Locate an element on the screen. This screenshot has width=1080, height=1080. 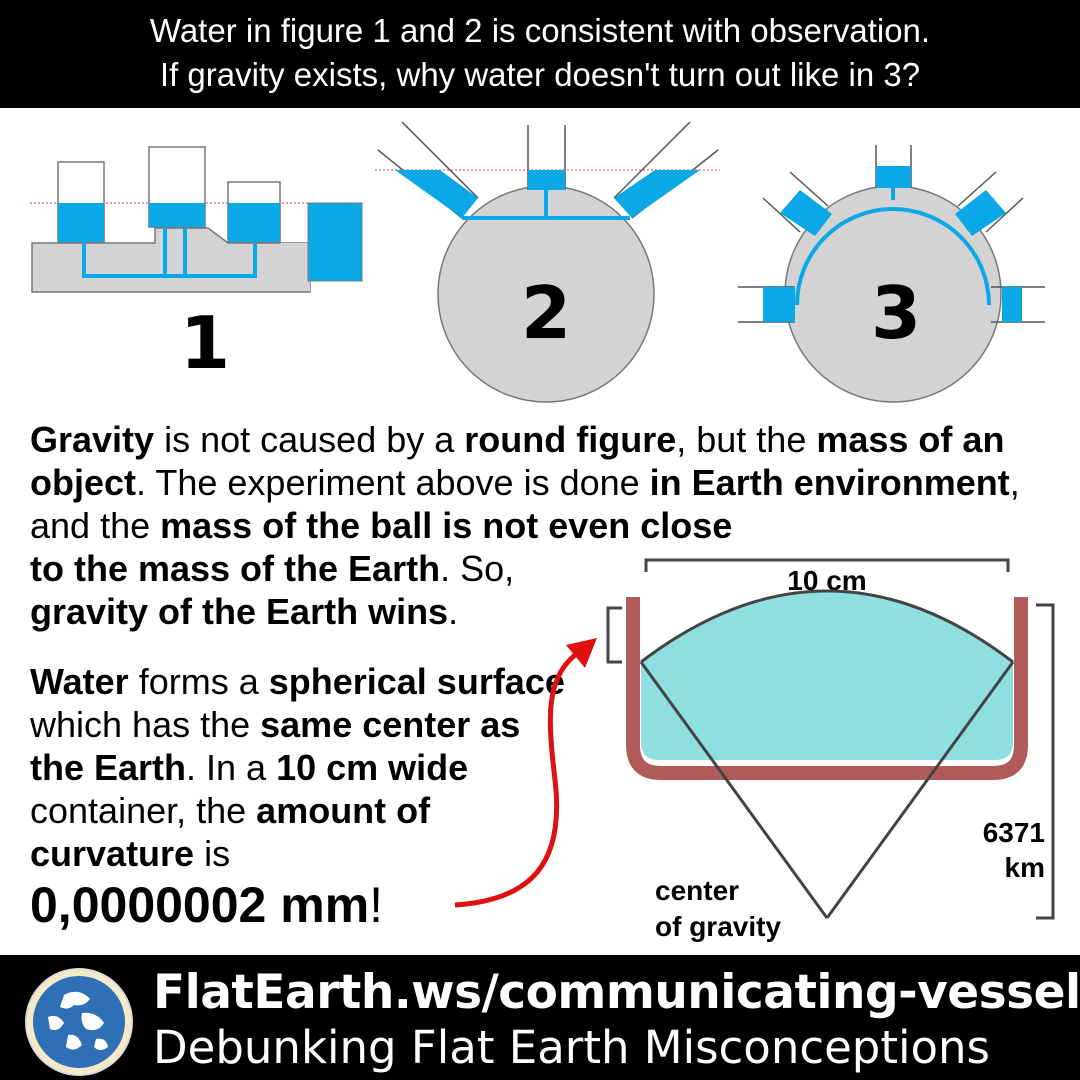
container-water is located at coordinates (827, 675).